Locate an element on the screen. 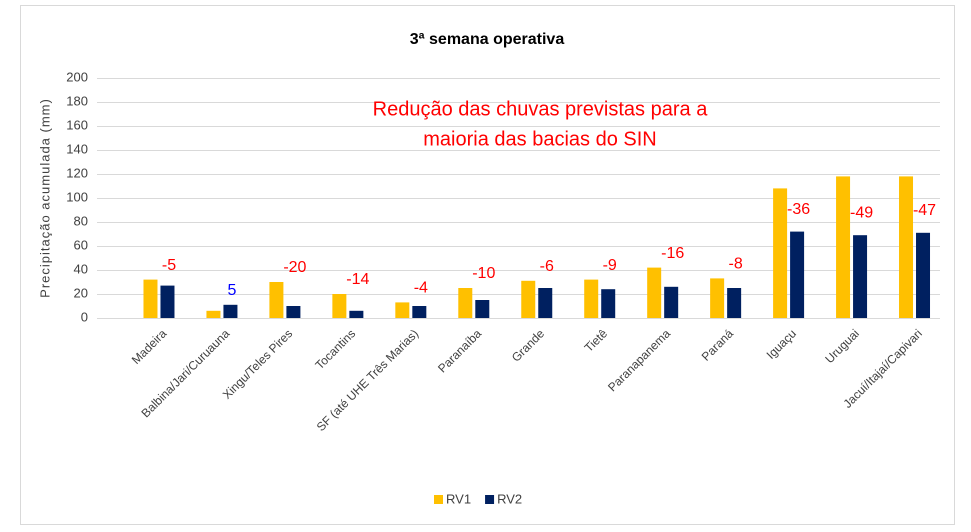  difference-label: -6 is located at coordinates (547, 266).